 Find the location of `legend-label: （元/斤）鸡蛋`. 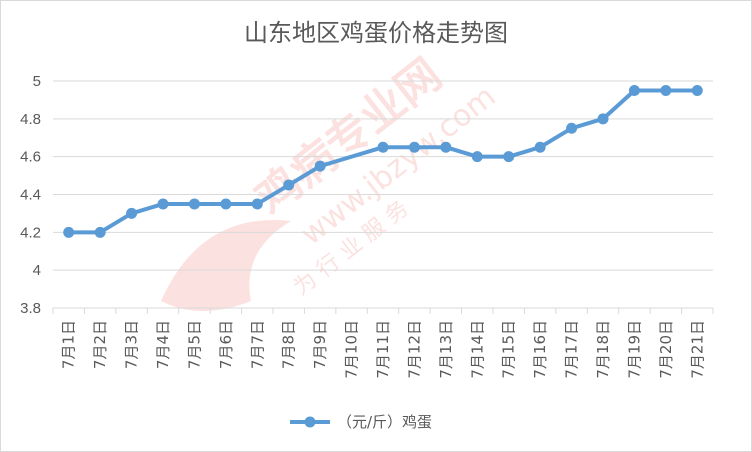

legend-label: （元/斤）鸡蛋 is located at coordinates (384, 422).